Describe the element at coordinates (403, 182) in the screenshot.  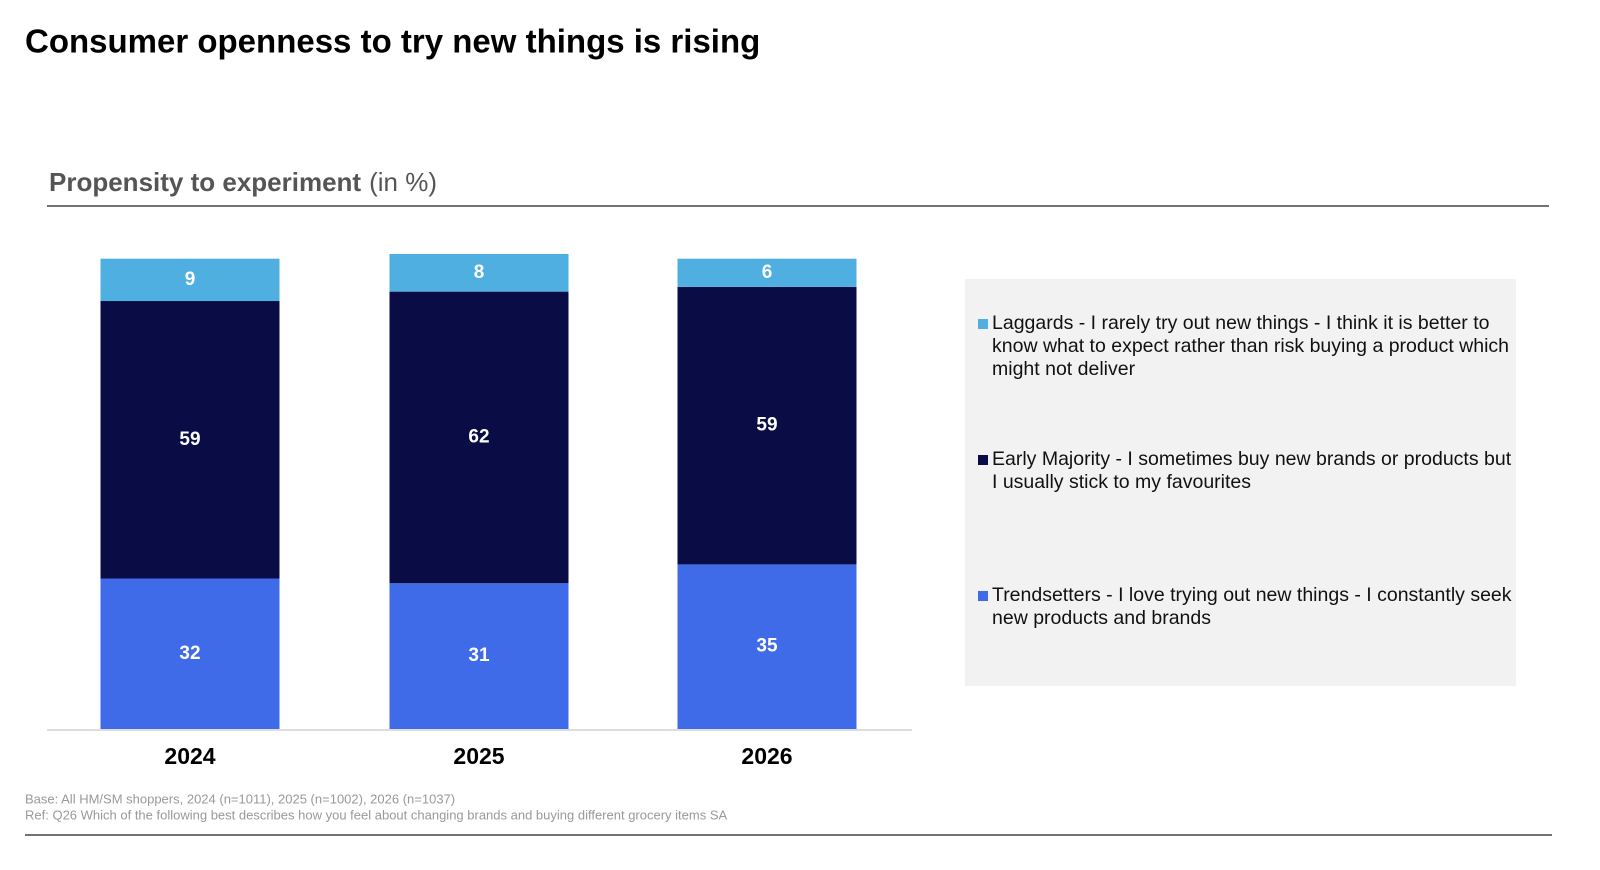
I see `subtitle-unit: (in %)` at that location.